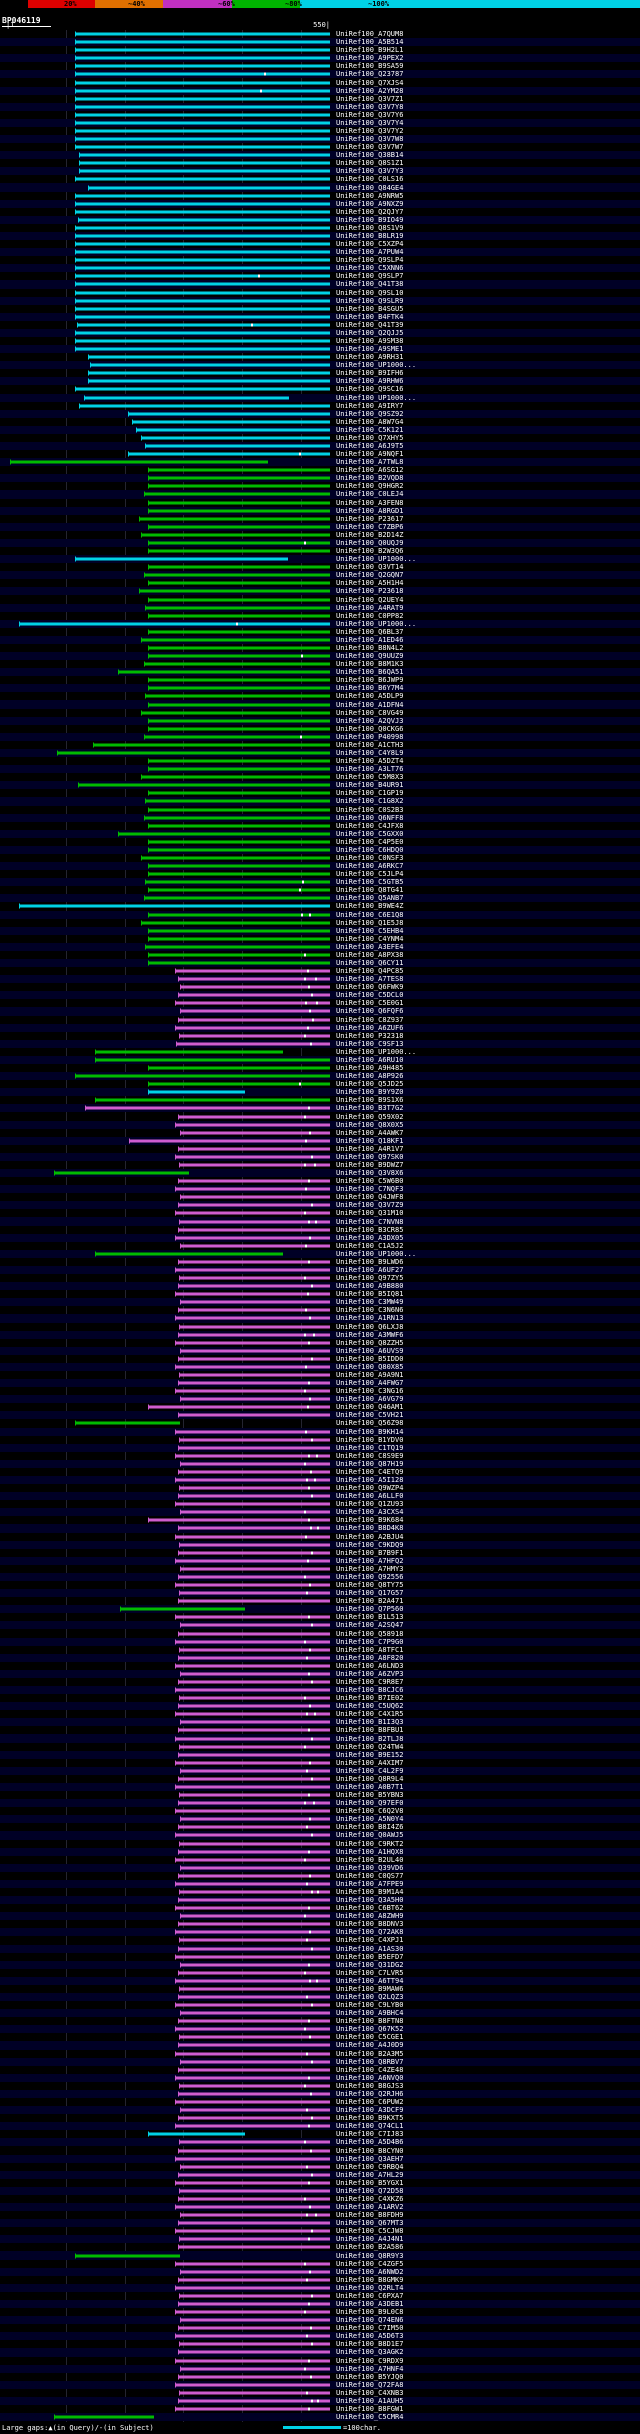  I want to click on hit-label: UniRef100_C7LVR5, so click(370, 1972).